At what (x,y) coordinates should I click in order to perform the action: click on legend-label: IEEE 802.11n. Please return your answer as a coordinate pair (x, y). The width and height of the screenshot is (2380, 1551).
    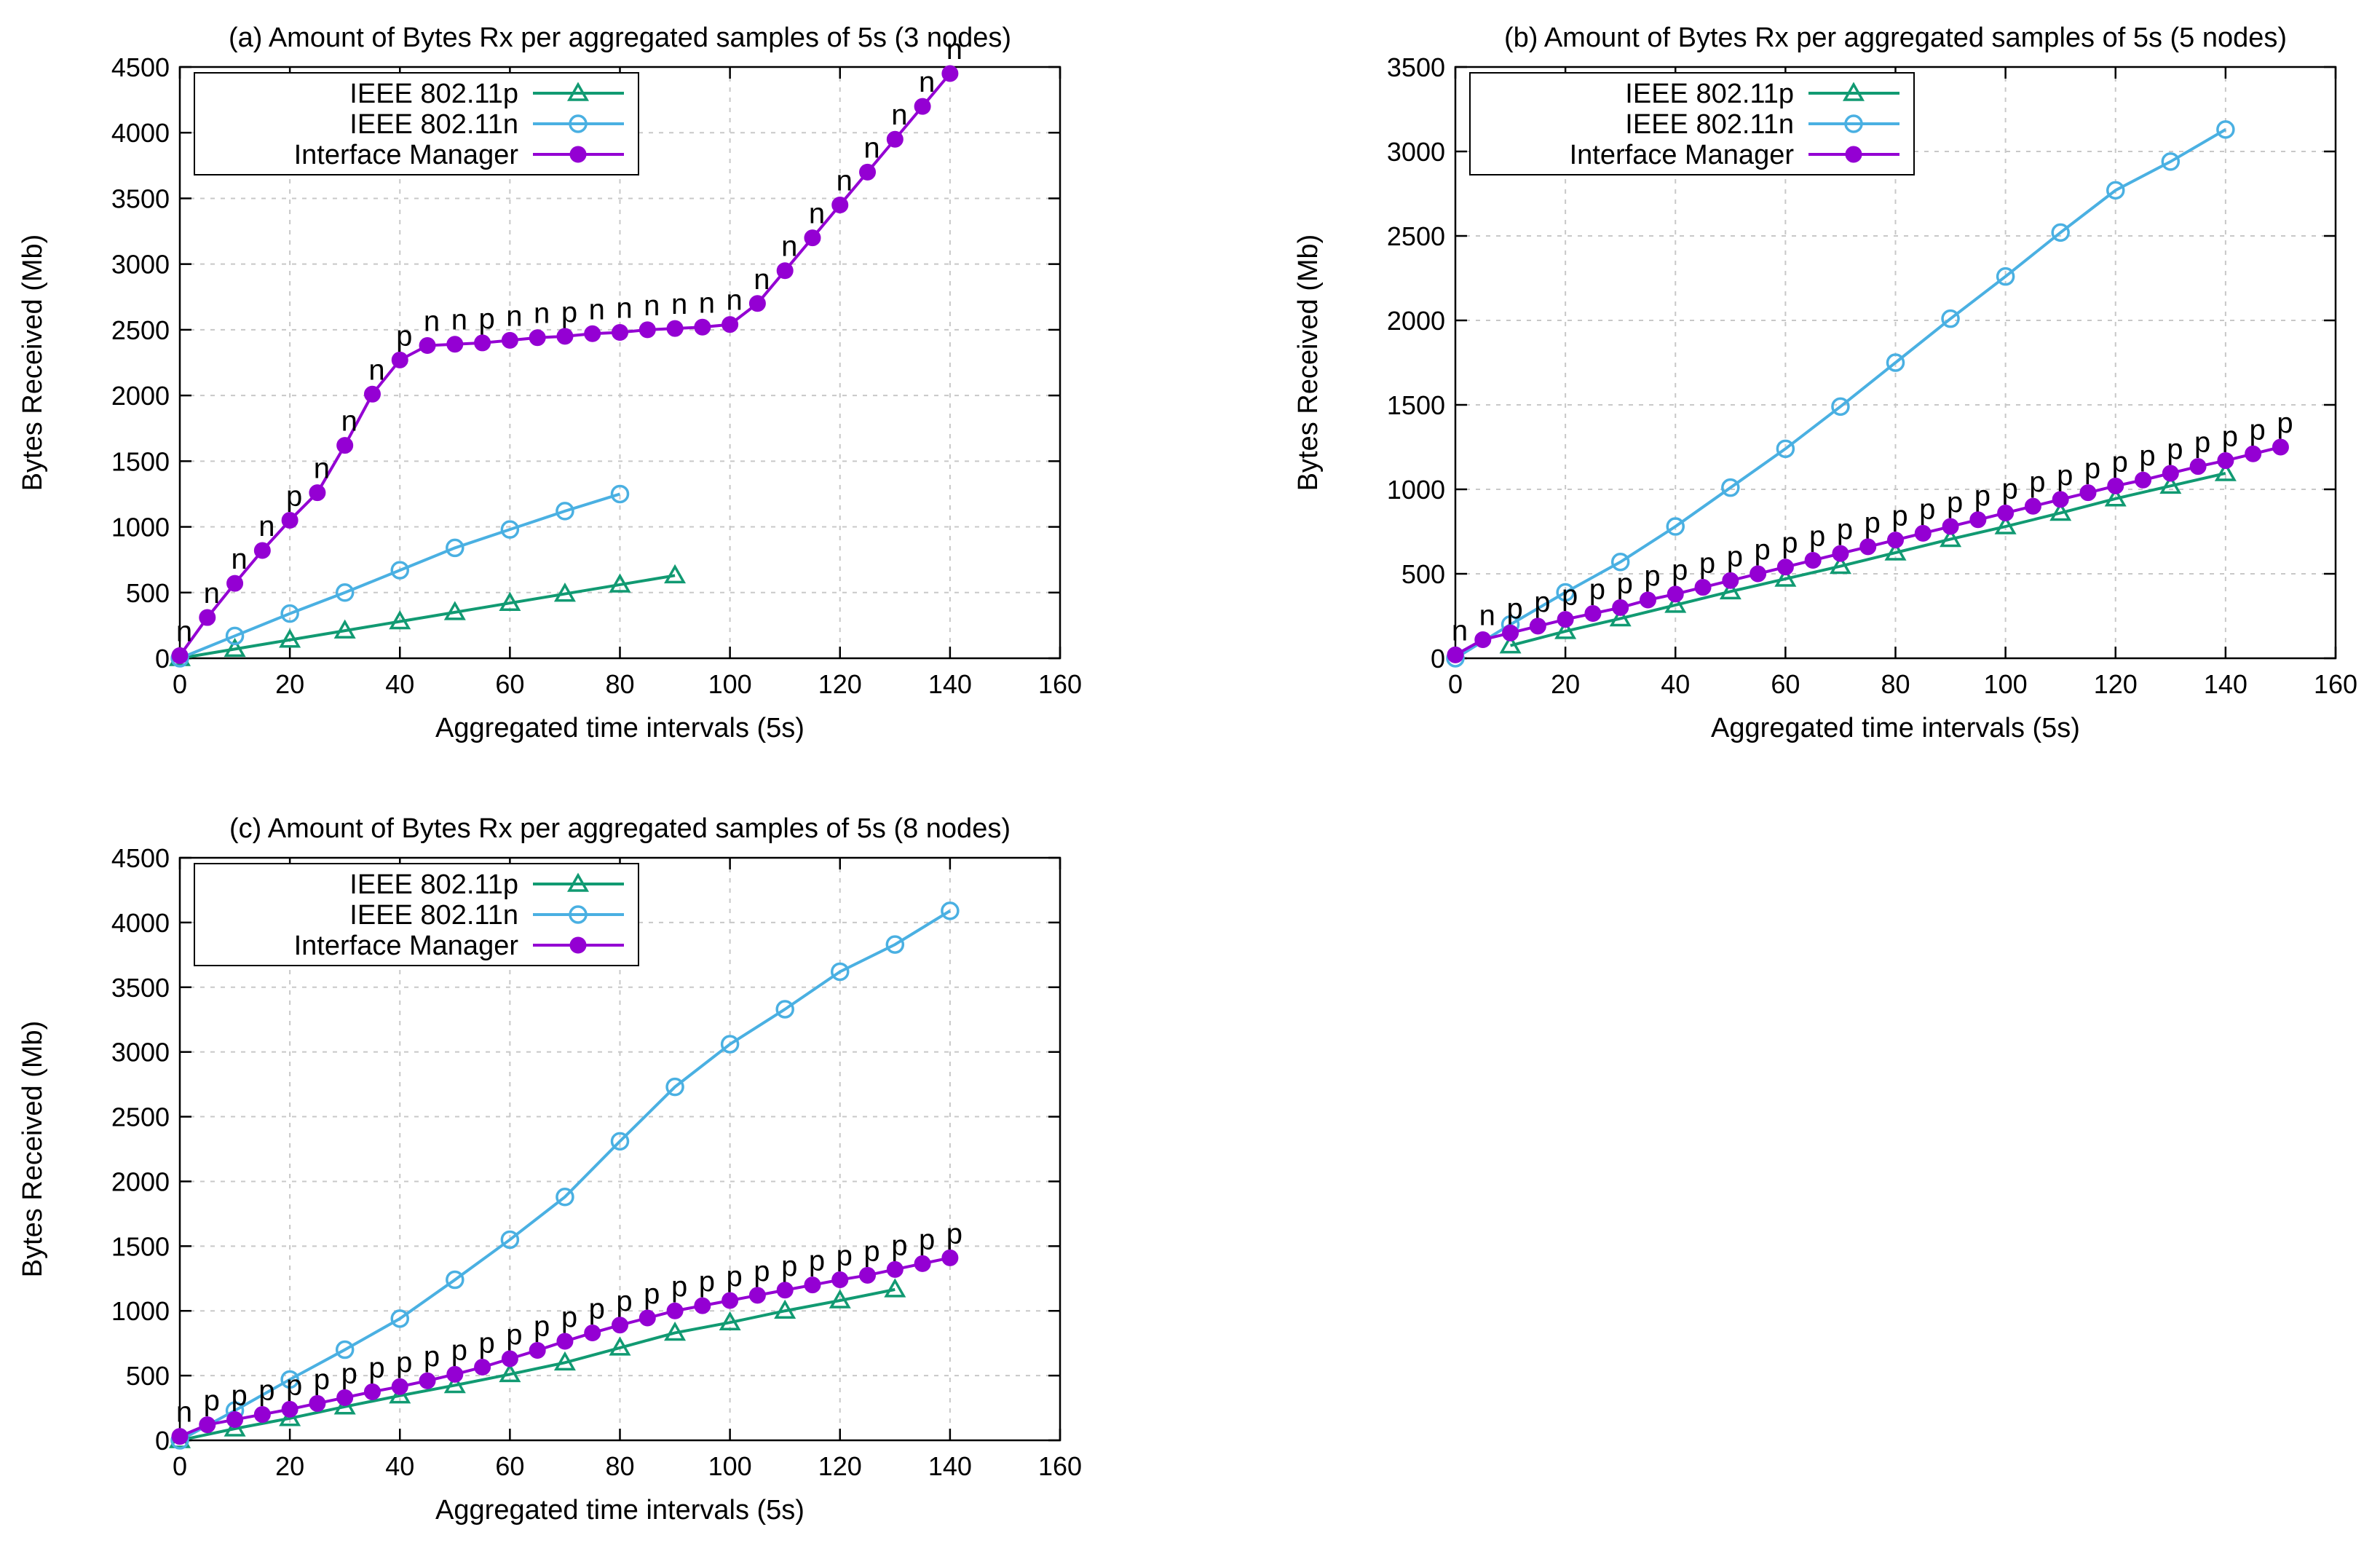
    Looking at the image, I should click on (433, 915).